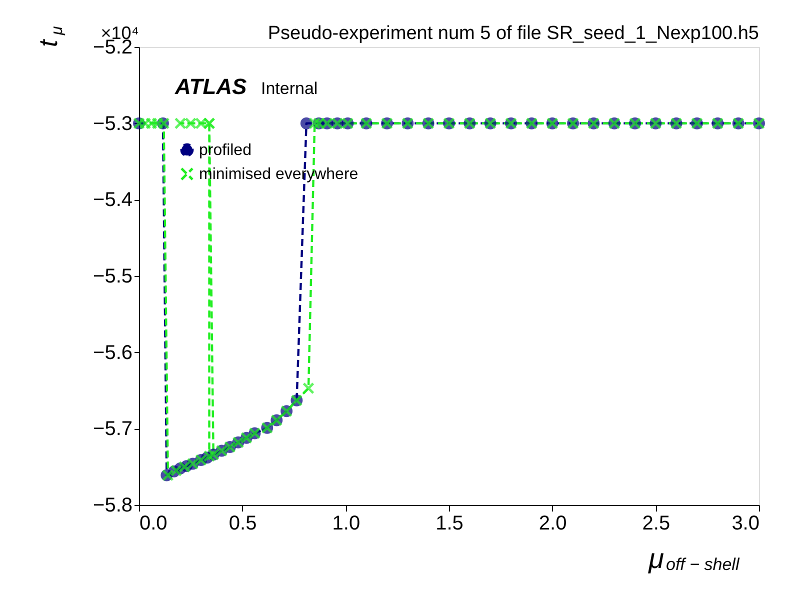  I want to click on x-tick-label: 0.0, so click(154, 523).